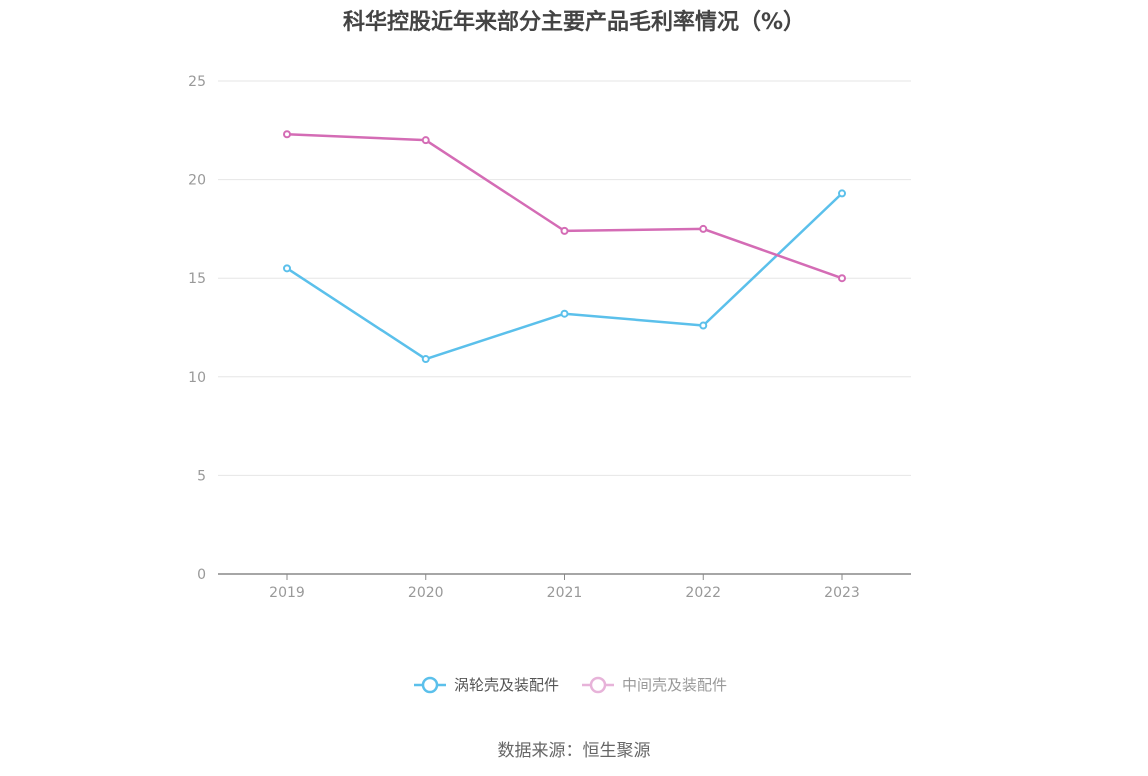 The image size is (1148, 776). I want to click on data-source-note: 数据来源：恒生聚源, so click(574, 751).